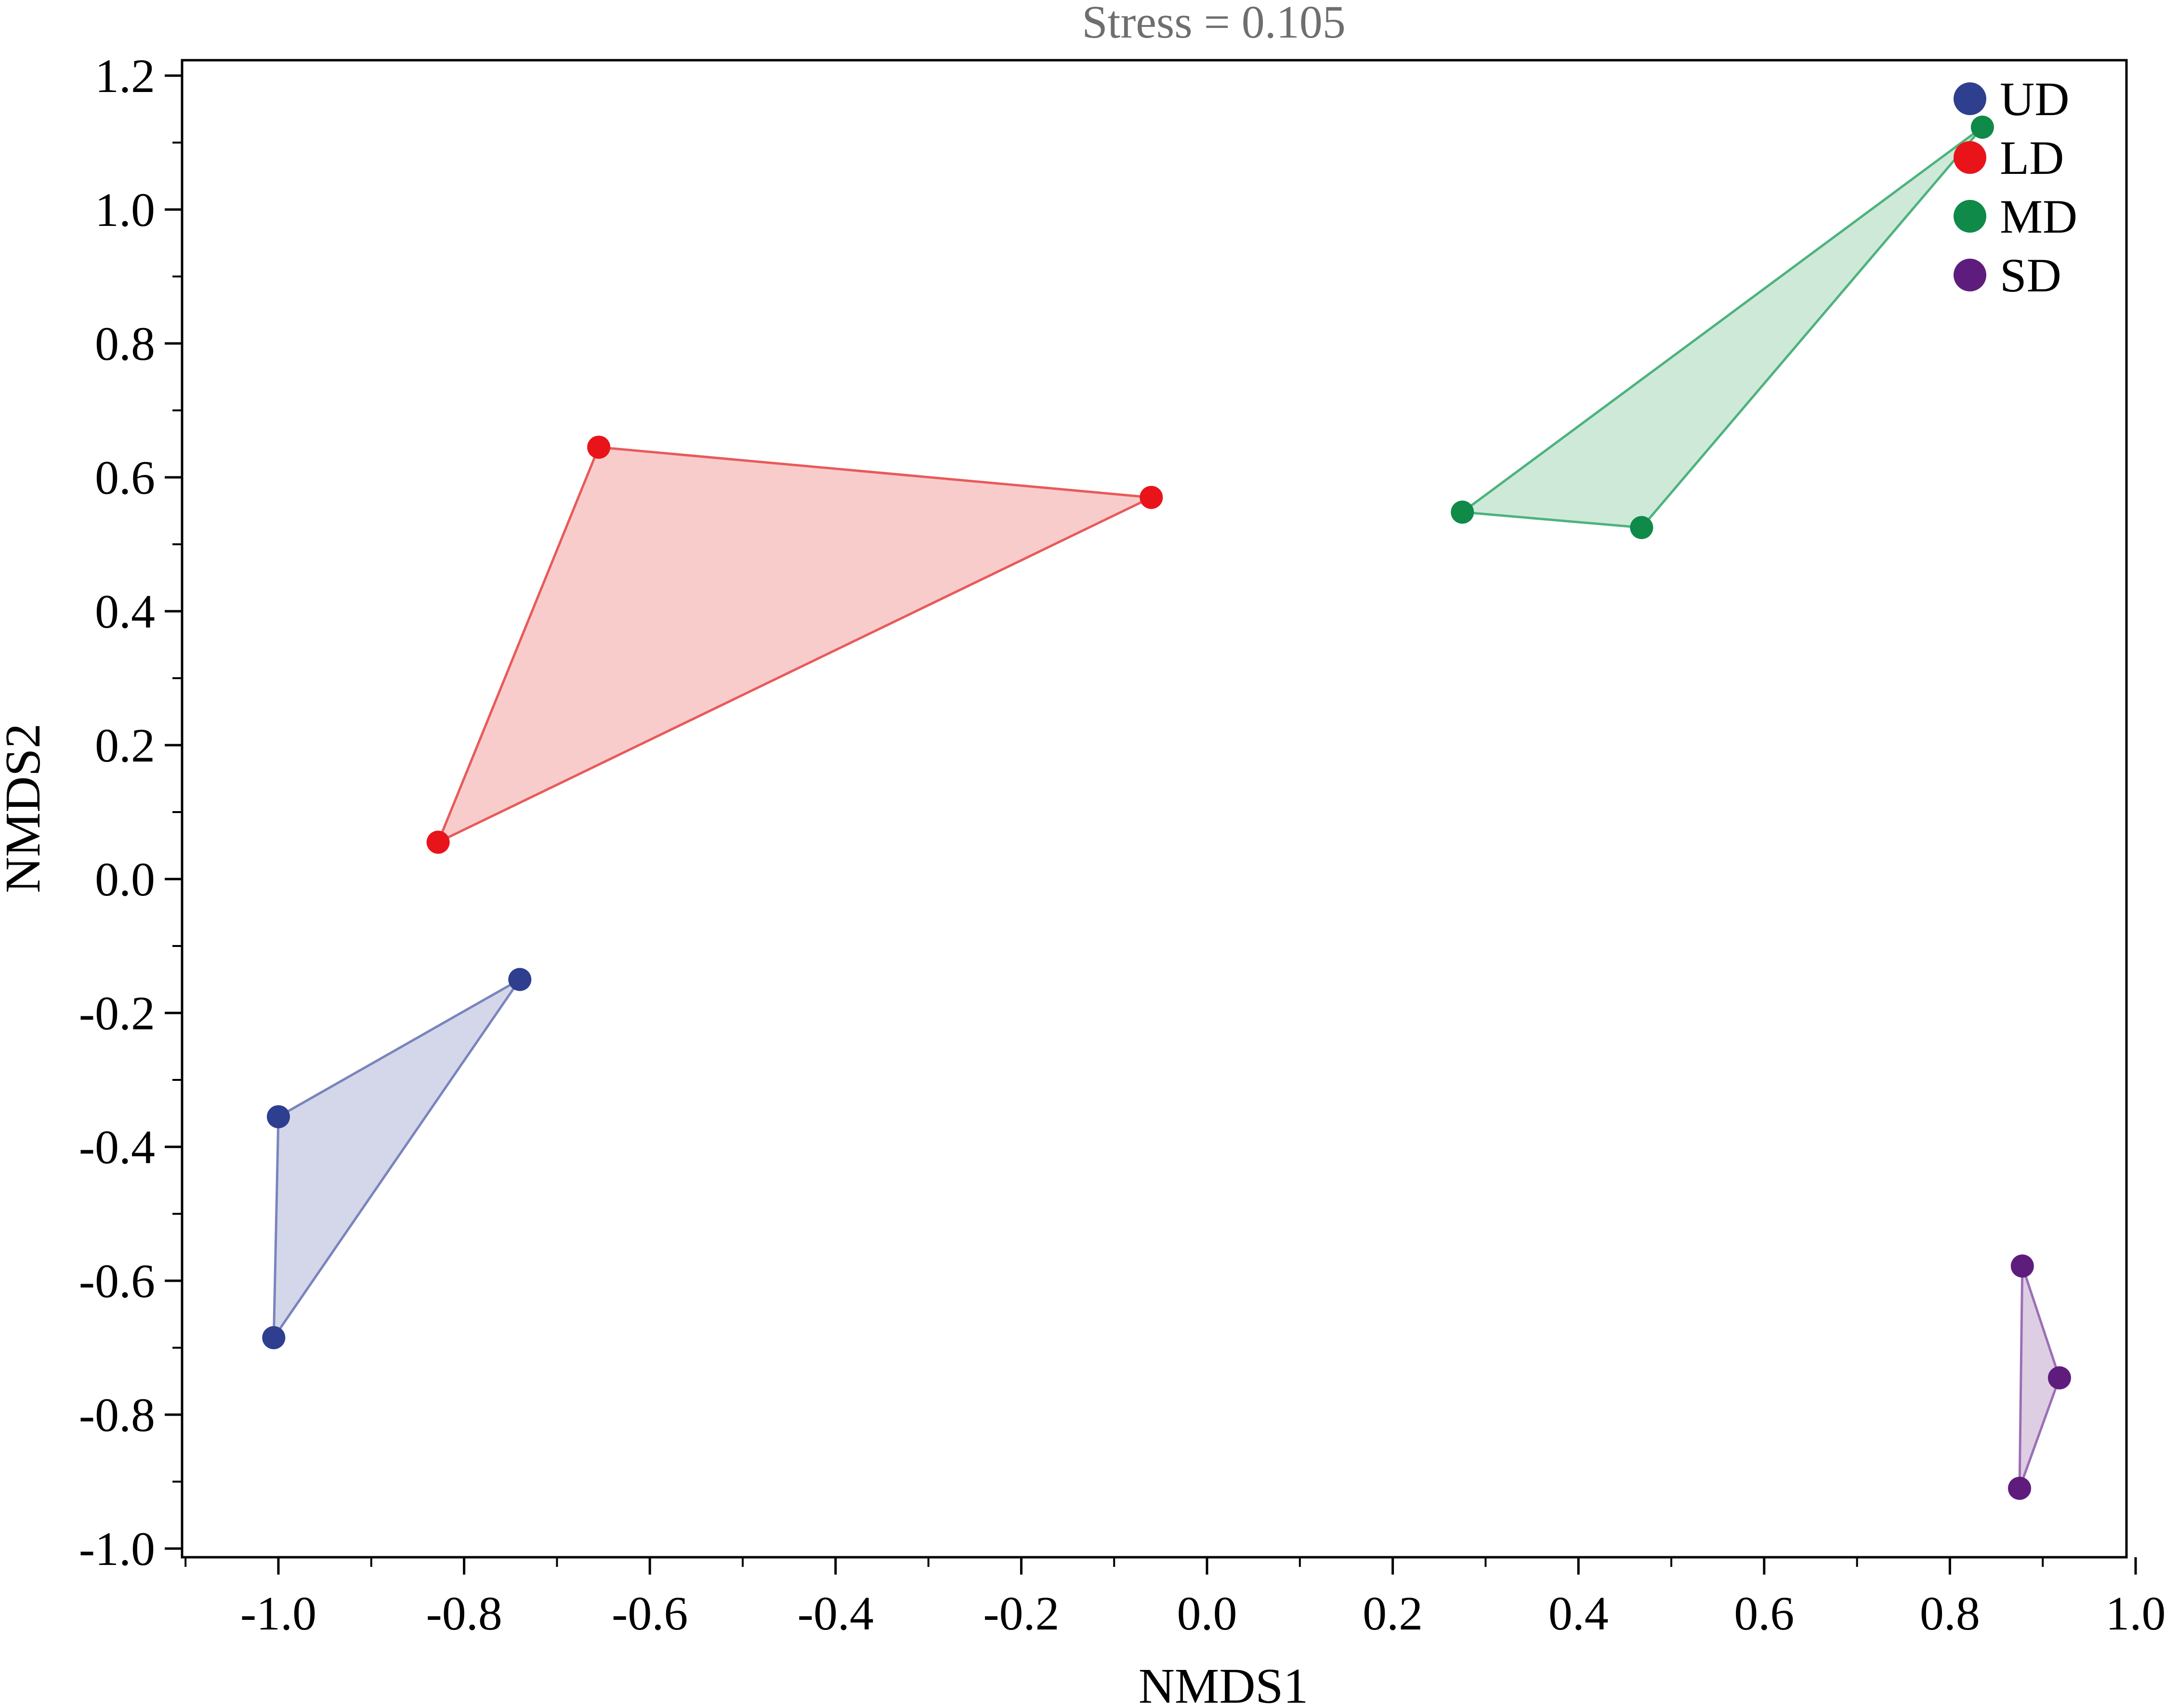 The width and height of the screenshot is (2165, 1708). Describe the element at coordinates (795, 645) in the screenshot. I see `hull-ld` at that location.